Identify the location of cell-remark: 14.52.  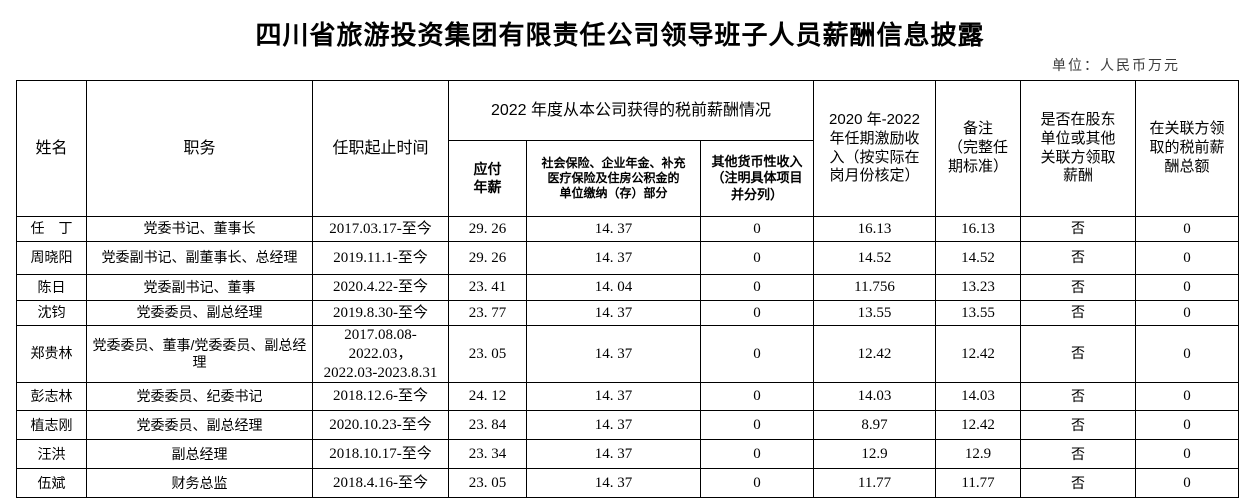
(978, 258).